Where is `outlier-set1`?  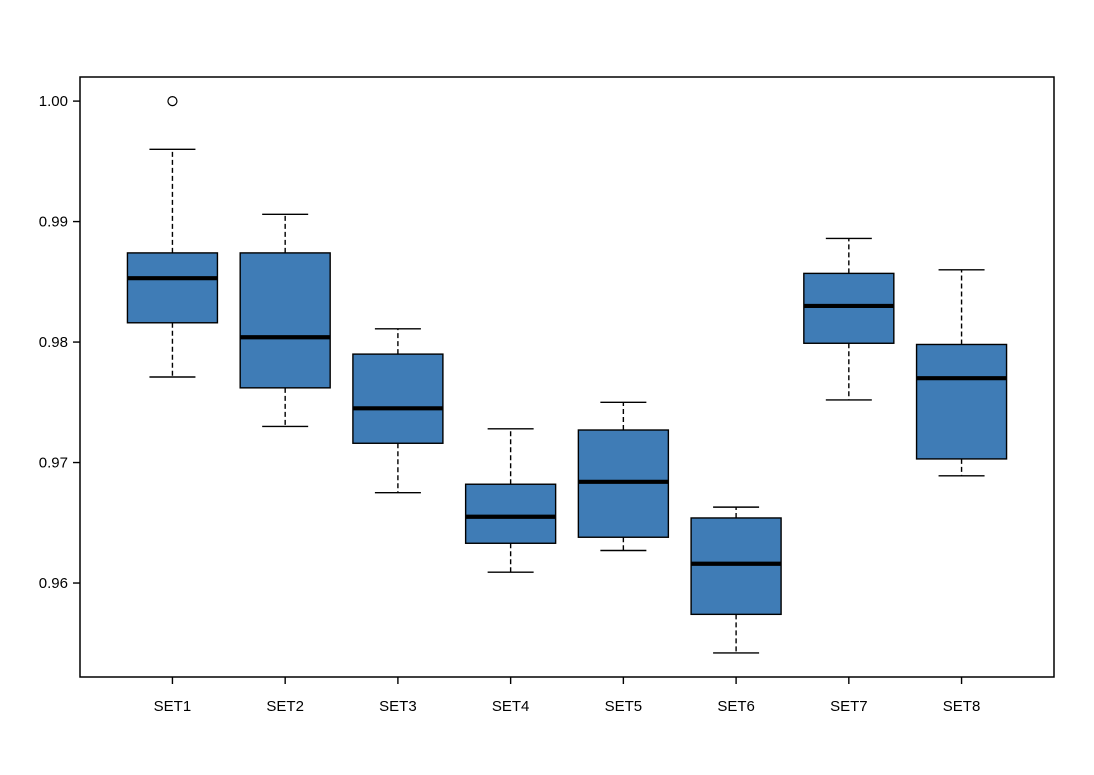 outlier-set1 is located at coordinates (172, 101).